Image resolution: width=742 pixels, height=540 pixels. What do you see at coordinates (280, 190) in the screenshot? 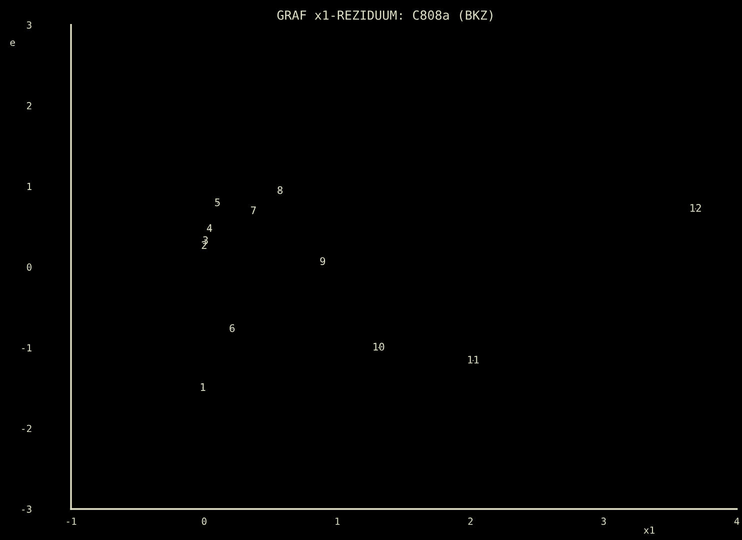
I see `annotation: 8` at bounding box center [280, 190].